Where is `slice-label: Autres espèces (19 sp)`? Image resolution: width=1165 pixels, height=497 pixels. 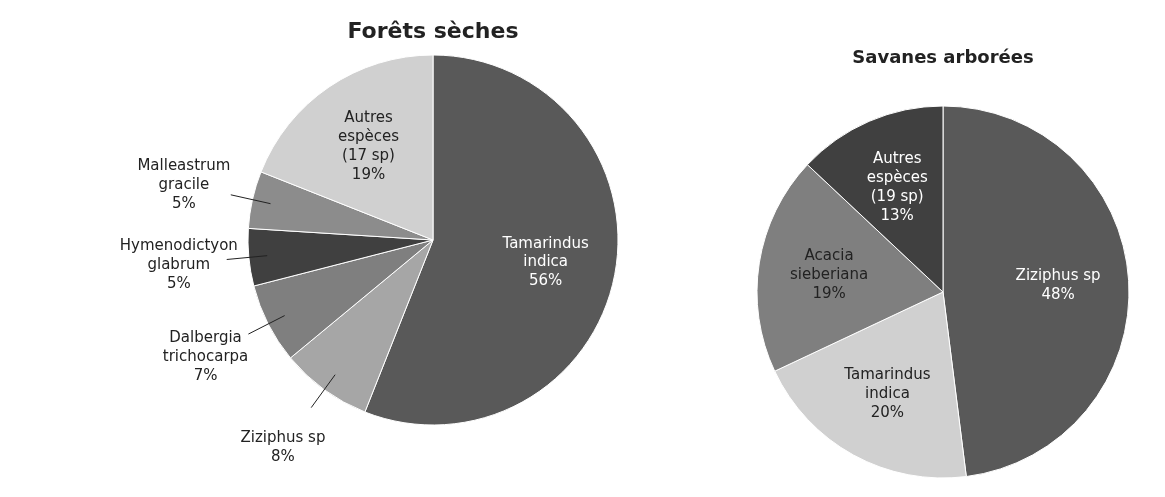
slice-label: Autres espèces (19 sp) is located at coordinates (897, 176).